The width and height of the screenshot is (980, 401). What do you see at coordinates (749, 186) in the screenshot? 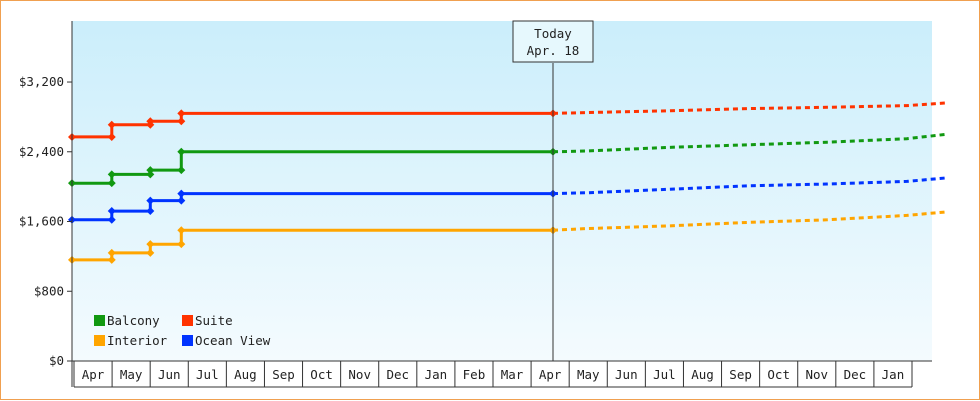
I see `series-forecast-ocean-view` at bounding box center [749, 186].